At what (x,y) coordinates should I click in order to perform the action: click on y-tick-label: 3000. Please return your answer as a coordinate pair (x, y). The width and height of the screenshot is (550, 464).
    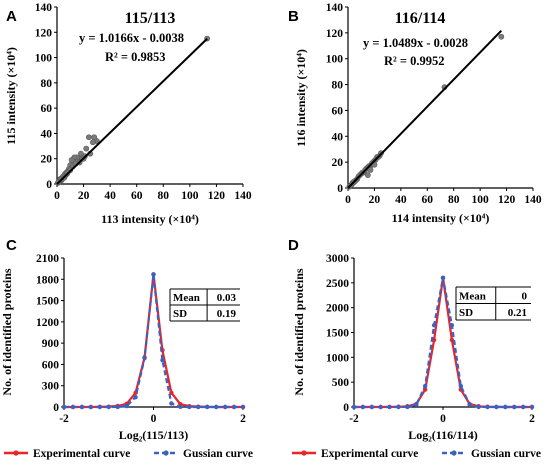
    Looking at the image, I should click on (337, 259).